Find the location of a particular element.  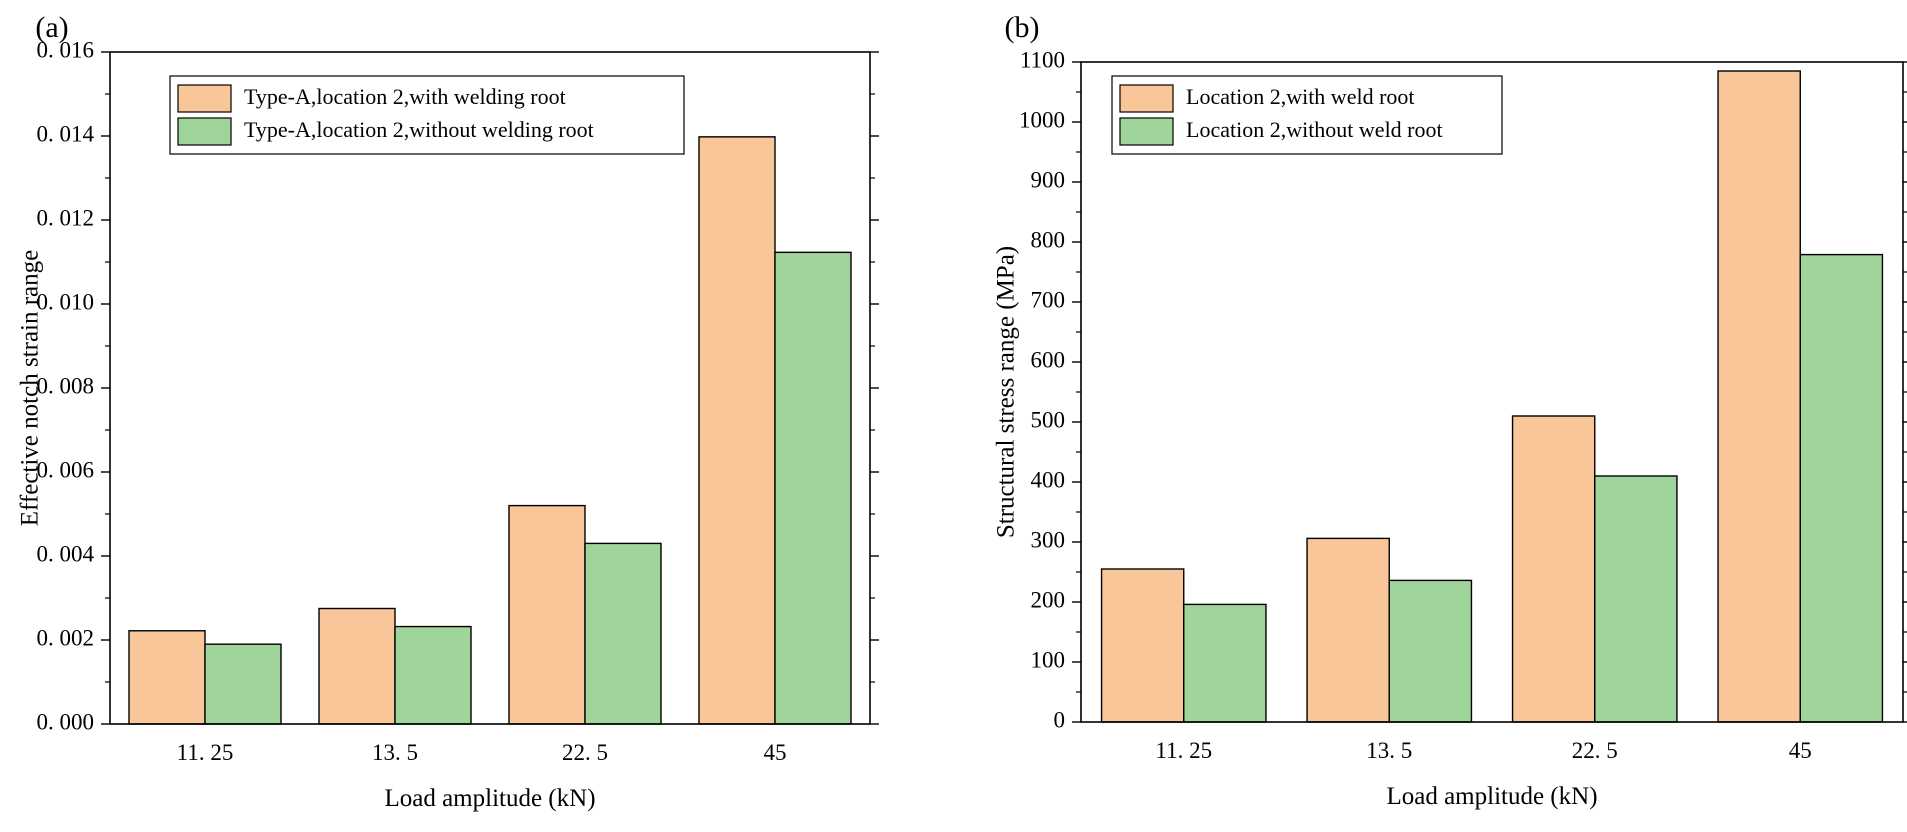

y-tick-label: 800 is located at coordinates (1048, 239).